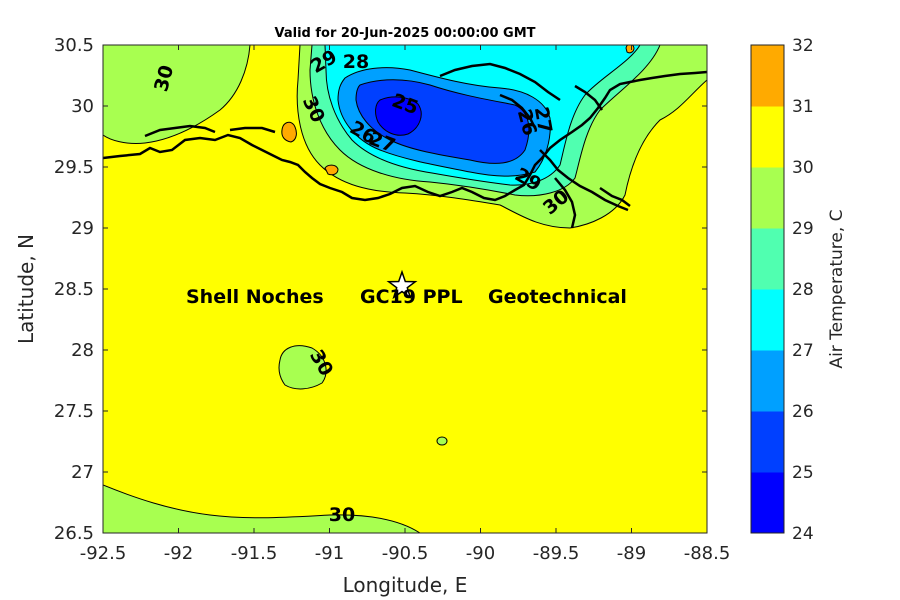 Image resolution: width=900 pixels, height=600 pixels. What do you see at coordinates (557, 297) in the screenshot?
I see `site-label-survey: Geotechnical` at bounding box center [557, 297].